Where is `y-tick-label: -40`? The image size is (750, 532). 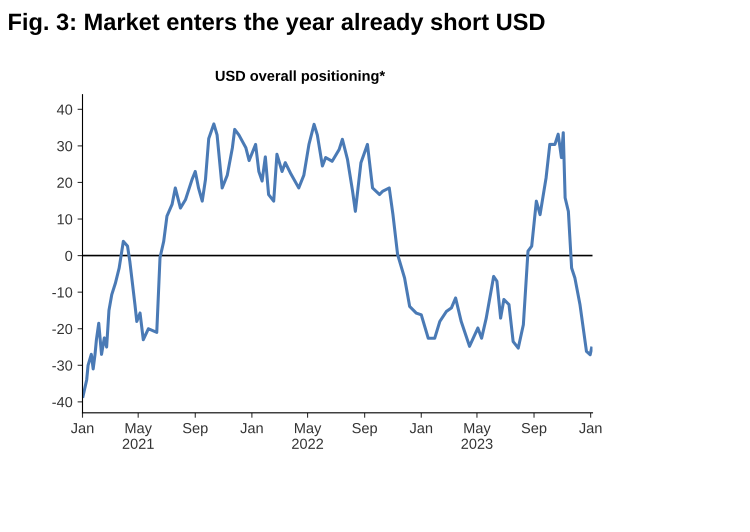 y-tick-label: -40 is located at coordinates (62, 402).